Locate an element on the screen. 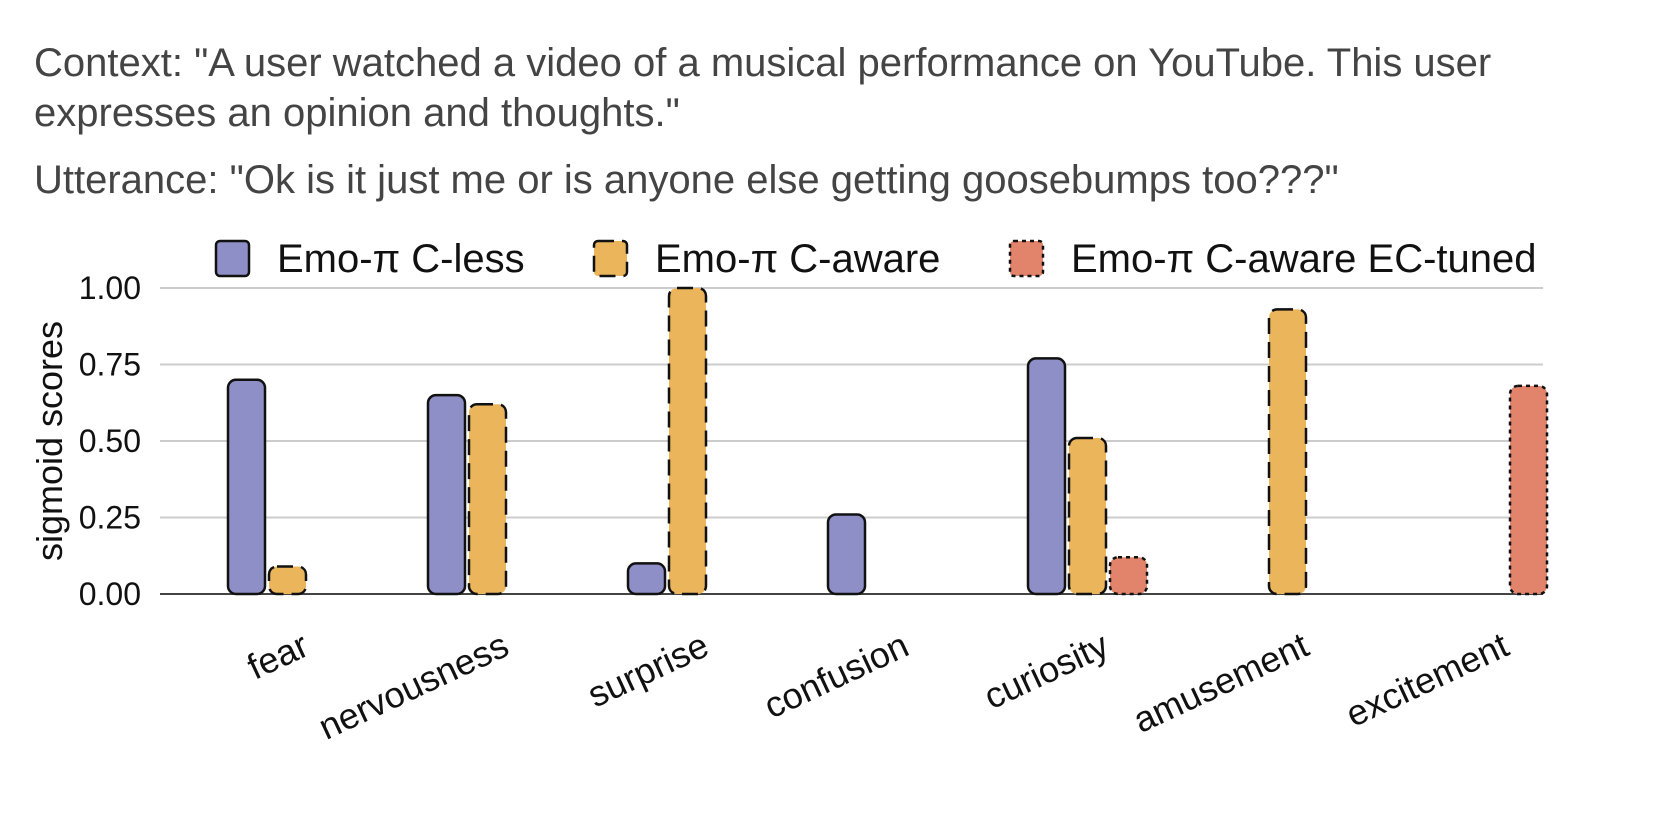  x-tick-label: nervousness is located at coordinates (413, 685).